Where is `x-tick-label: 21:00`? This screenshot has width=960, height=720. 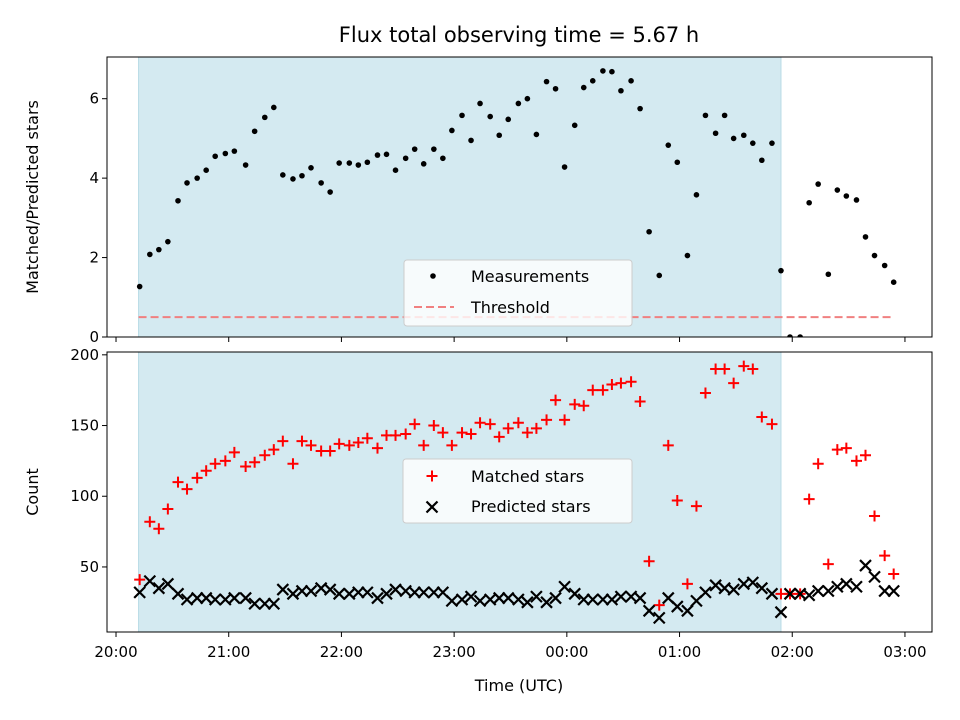
x-tick-label: 21:00 is located at coordinates (228, 652).